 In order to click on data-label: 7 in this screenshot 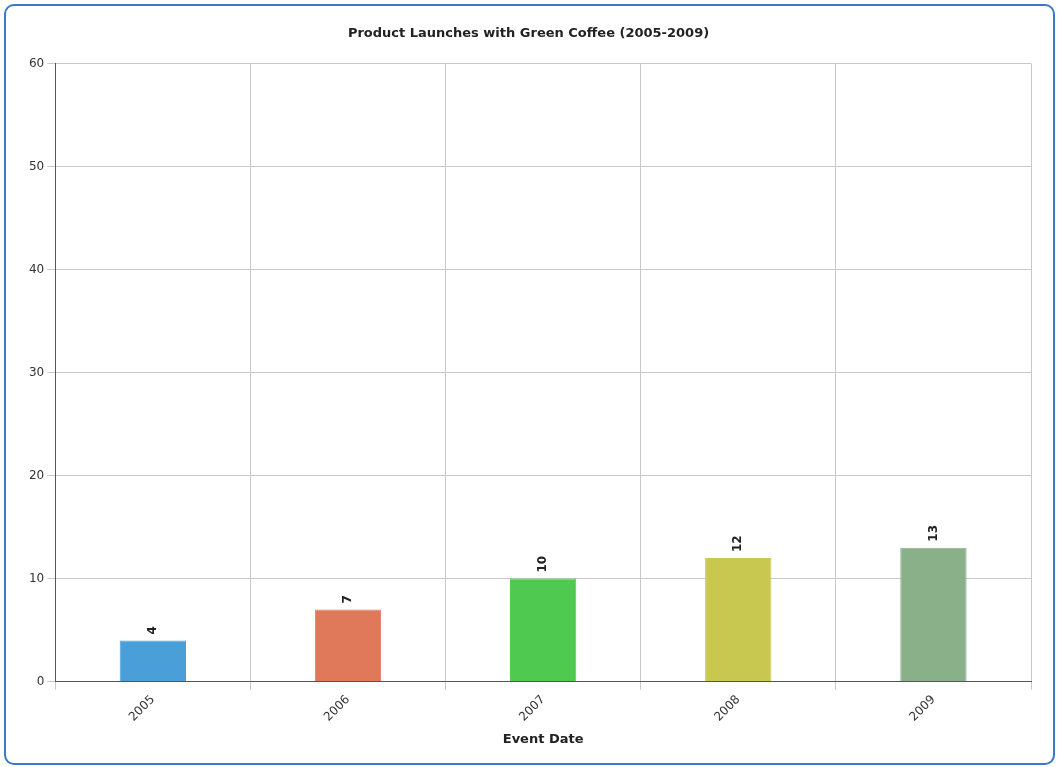, I will do `click(347, 599)`.